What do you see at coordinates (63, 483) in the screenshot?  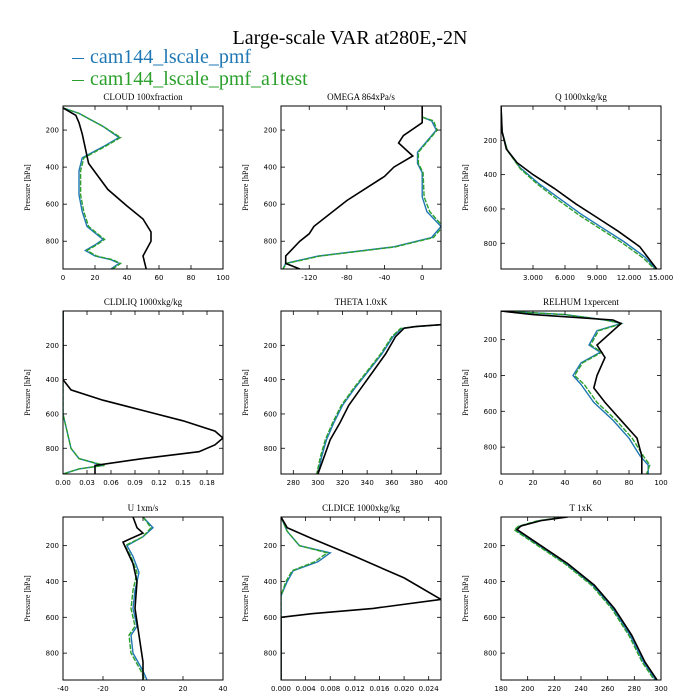 I see `x-tick-label: 0.00` at bounding box center [63, 483].